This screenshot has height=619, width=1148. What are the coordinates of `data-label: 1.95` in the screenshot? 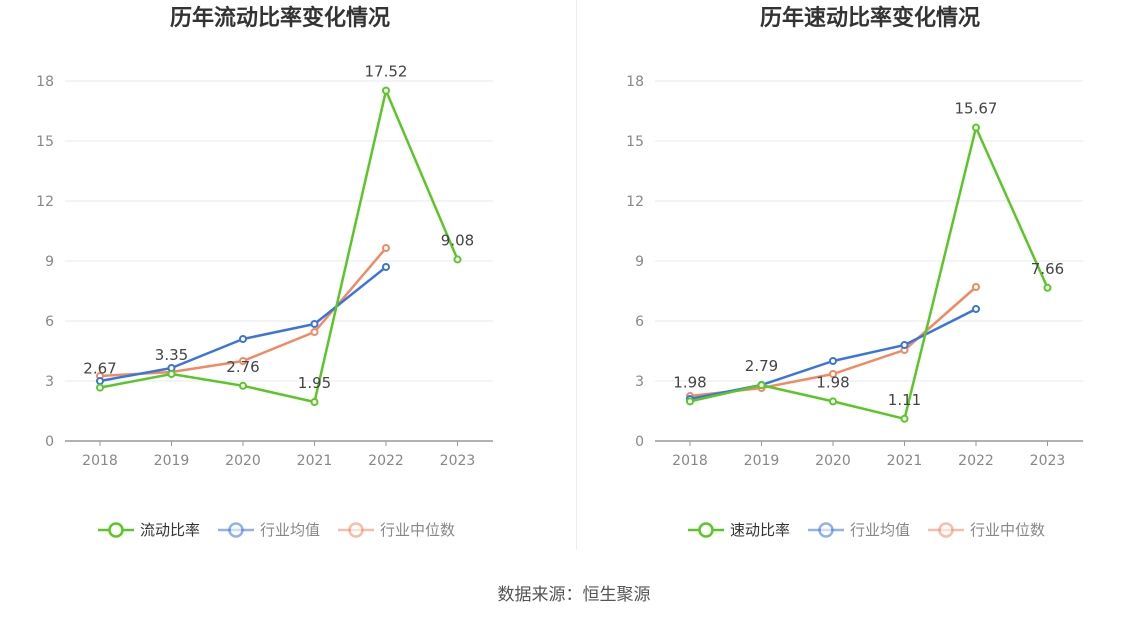 It's located at (314, 383).